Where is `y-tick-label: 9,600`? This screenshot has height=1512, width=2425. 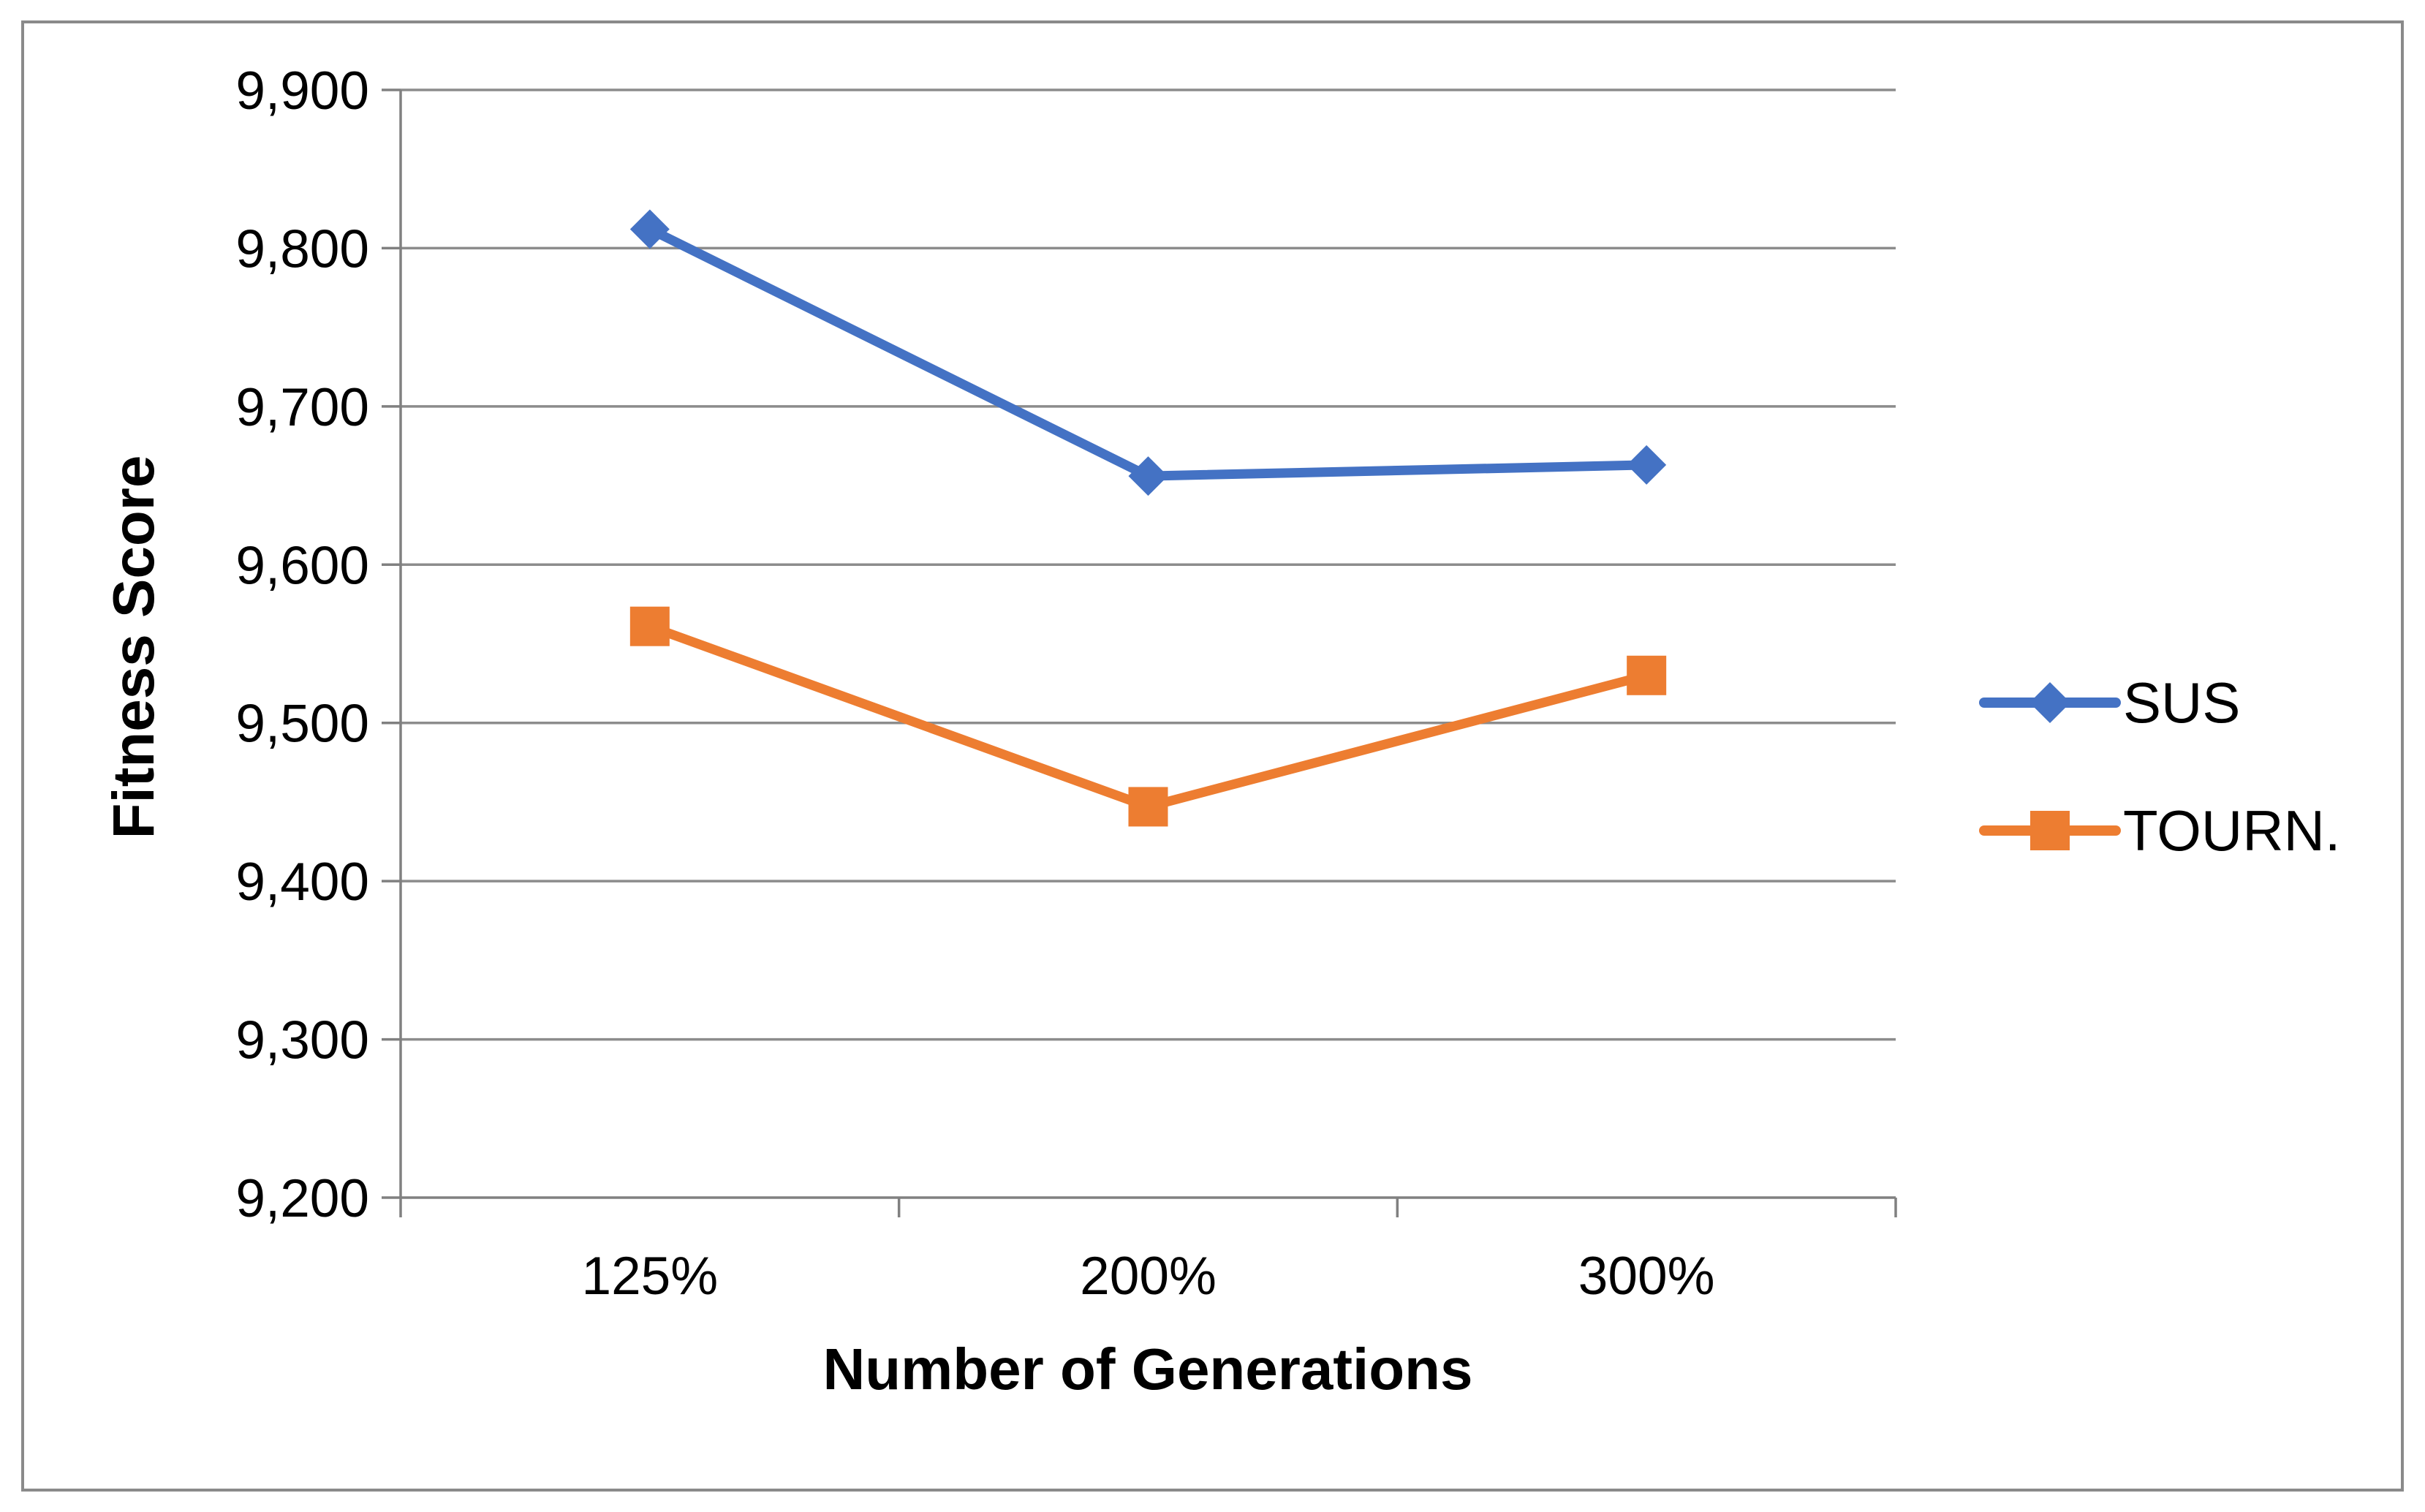 y-tick-label: 9,600 is located at coordinates (302, 565).